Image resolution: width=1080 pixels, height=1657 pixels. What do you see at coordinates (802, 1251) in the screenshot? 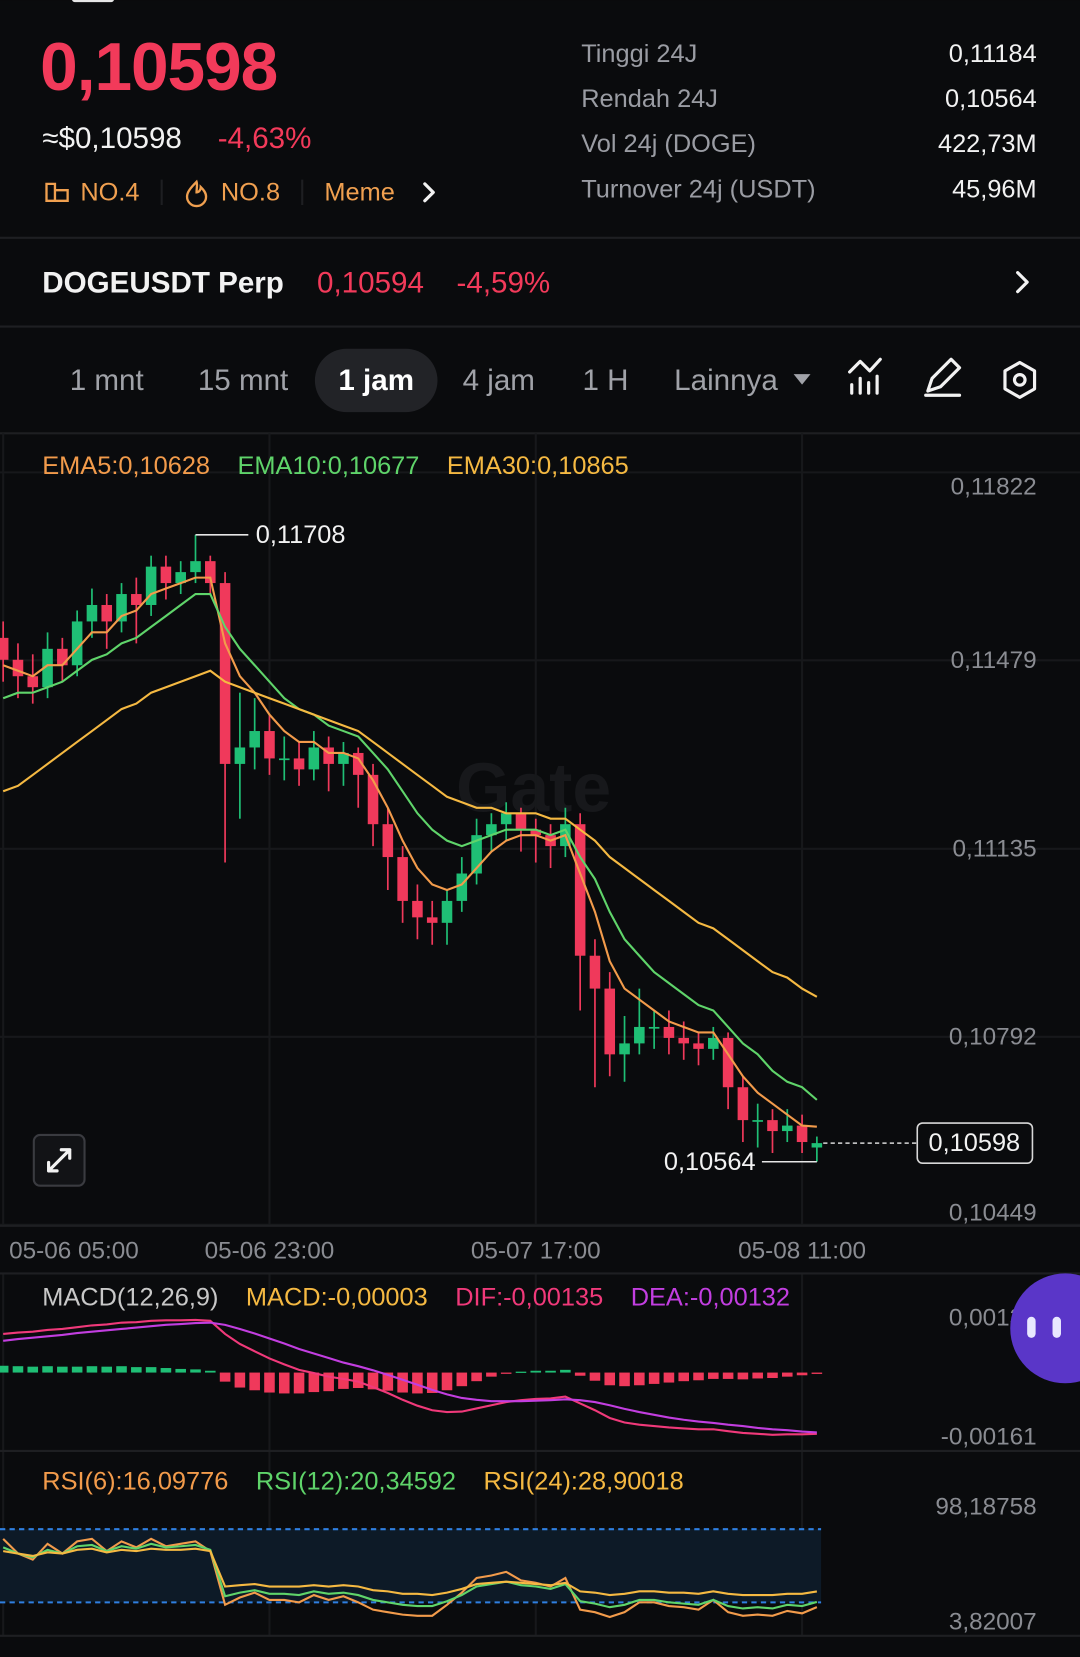
I see `x-tick-label: 05-08 11:00` at bounding box center [802, 1251].